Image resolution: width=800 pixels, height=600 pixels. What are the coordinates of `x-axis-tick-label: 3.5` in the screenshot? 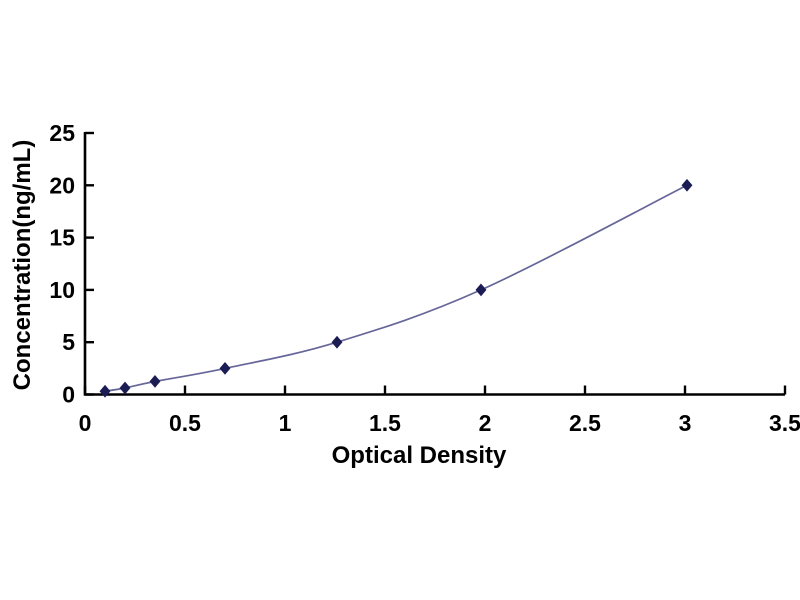 It's located at (784, 423).